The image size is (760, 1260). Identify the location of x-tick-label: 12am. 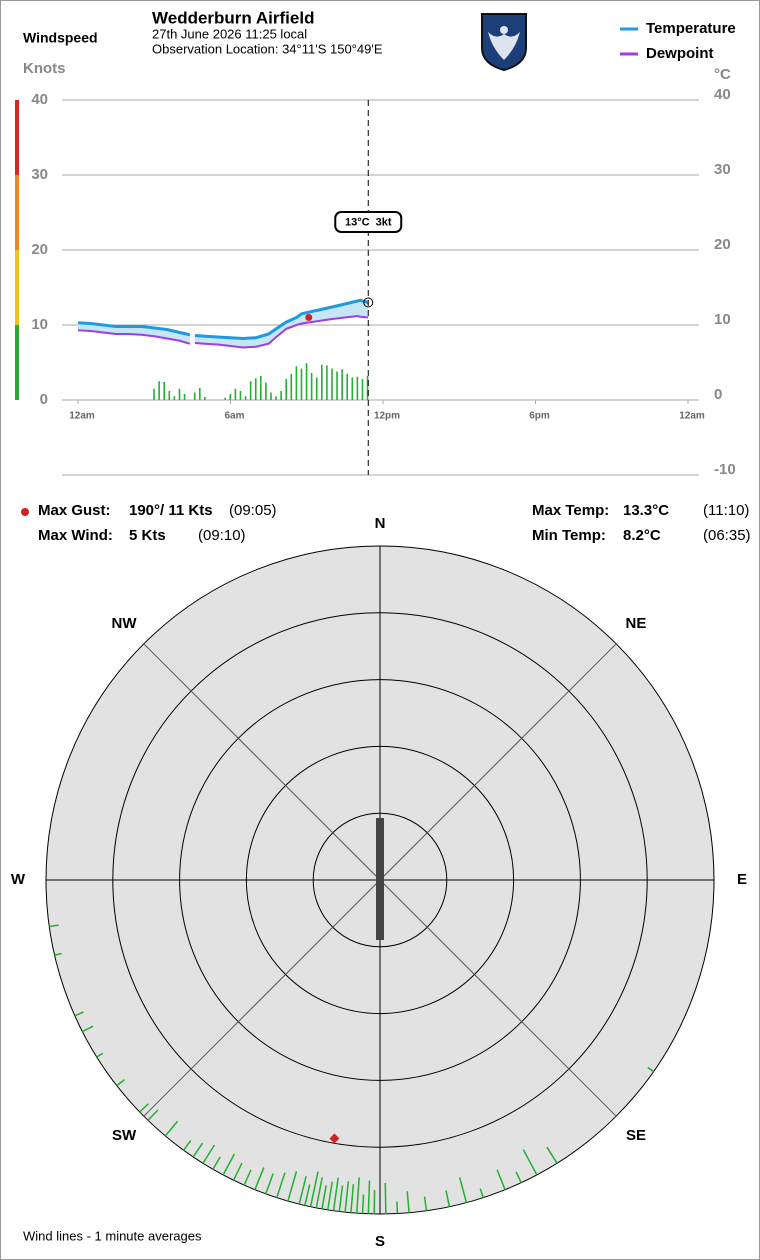
(692, 416).